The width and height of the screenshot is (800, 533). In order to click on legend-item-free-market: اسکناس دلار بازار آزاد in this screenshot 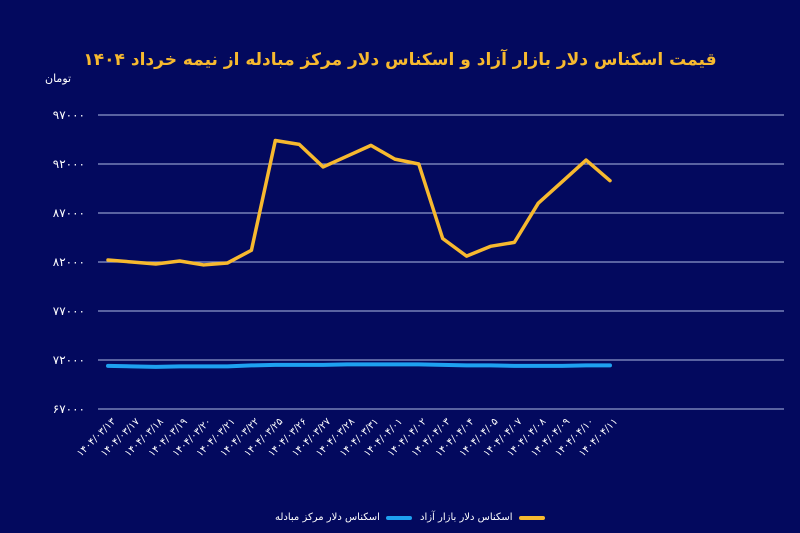, I will do `click(482, 517)`.